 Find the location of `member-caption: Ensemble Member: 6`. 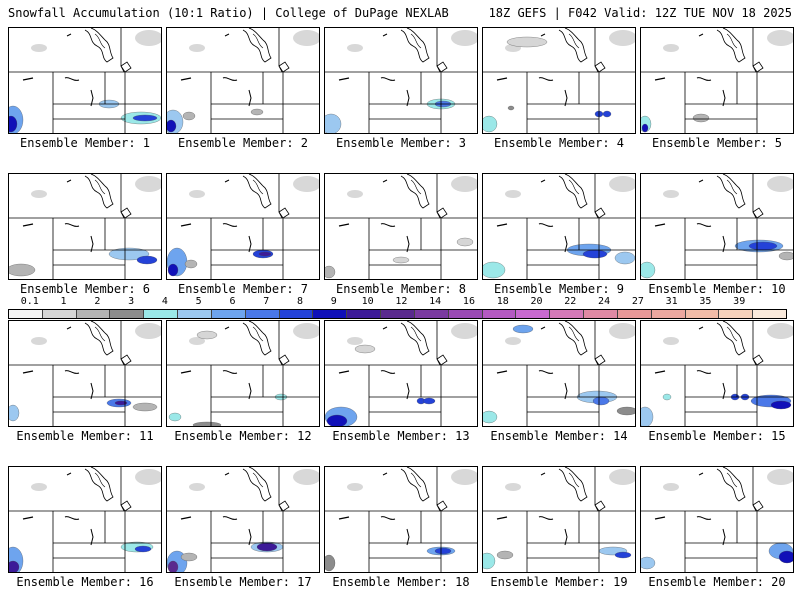

member-caption: Ensemble Member: 6 is located at coordinates (85, 289).